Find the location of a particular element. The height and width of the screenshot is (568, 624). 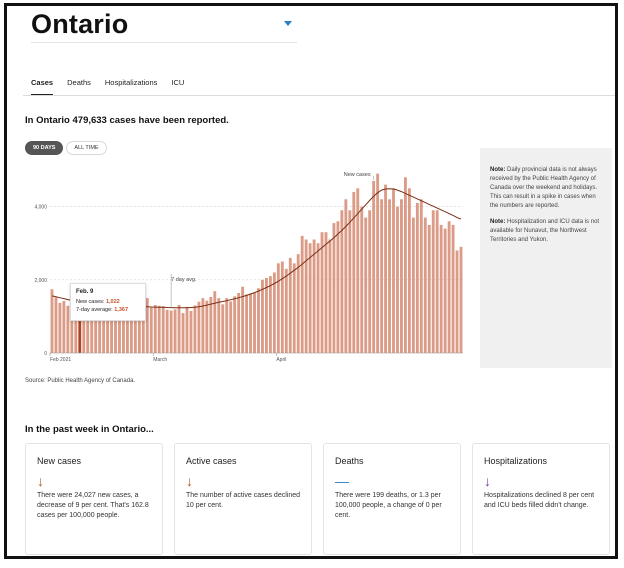

range-90-days-button: 90 DAYS is located at coordinates (44, 148).